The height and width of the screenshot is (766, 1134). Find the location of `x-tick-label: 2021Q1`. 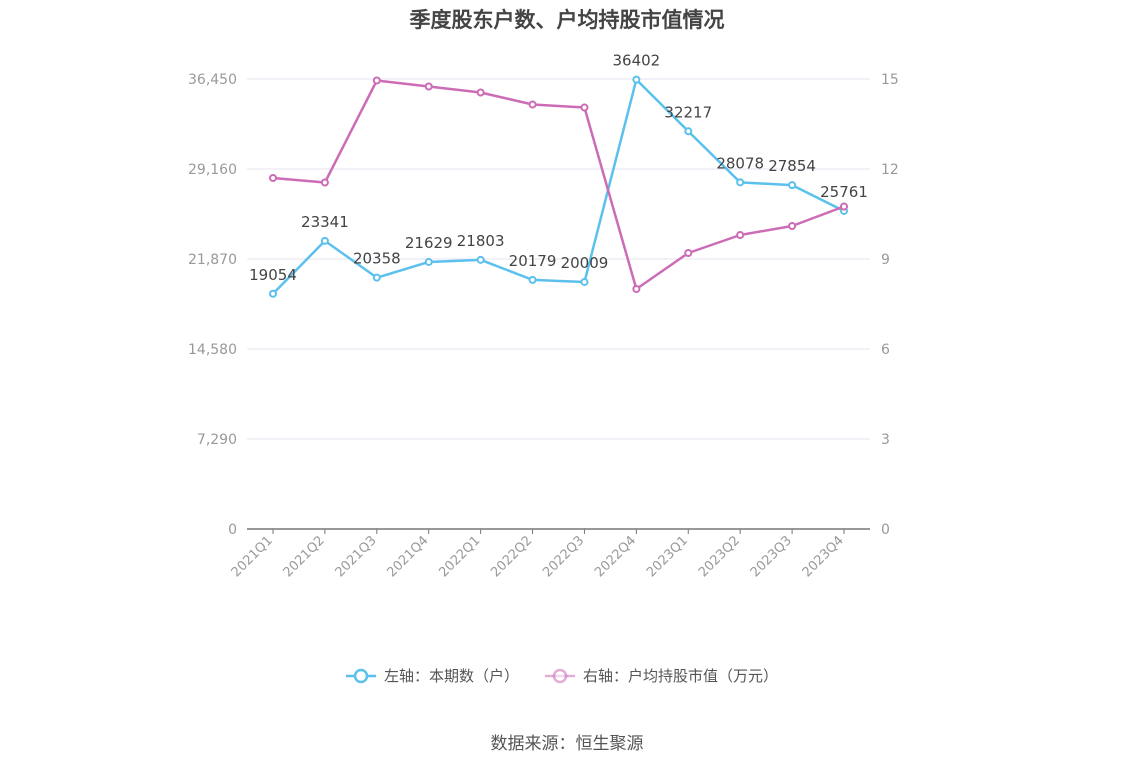

x-tick-label: 2021Q1 is located at coordinates (252, 556).